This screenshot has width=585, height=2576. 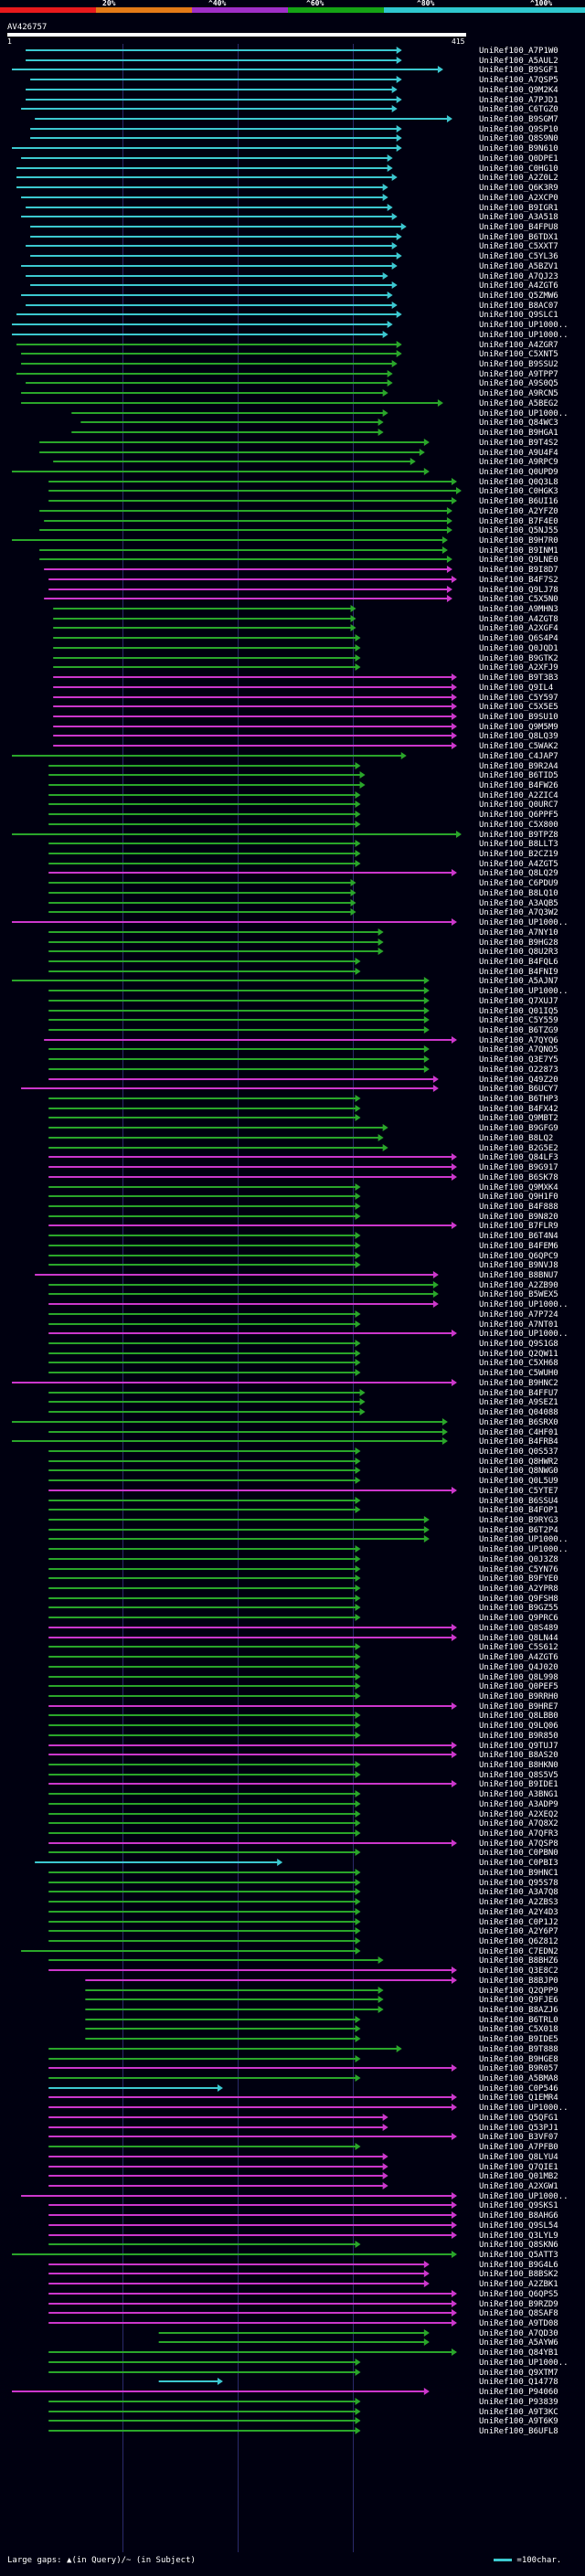 What do you see at coordinates (293, 1012) in the screenshot?
I see `hit-row: UniRef100_Q01IQ5` at bounding box center [293, 1012].